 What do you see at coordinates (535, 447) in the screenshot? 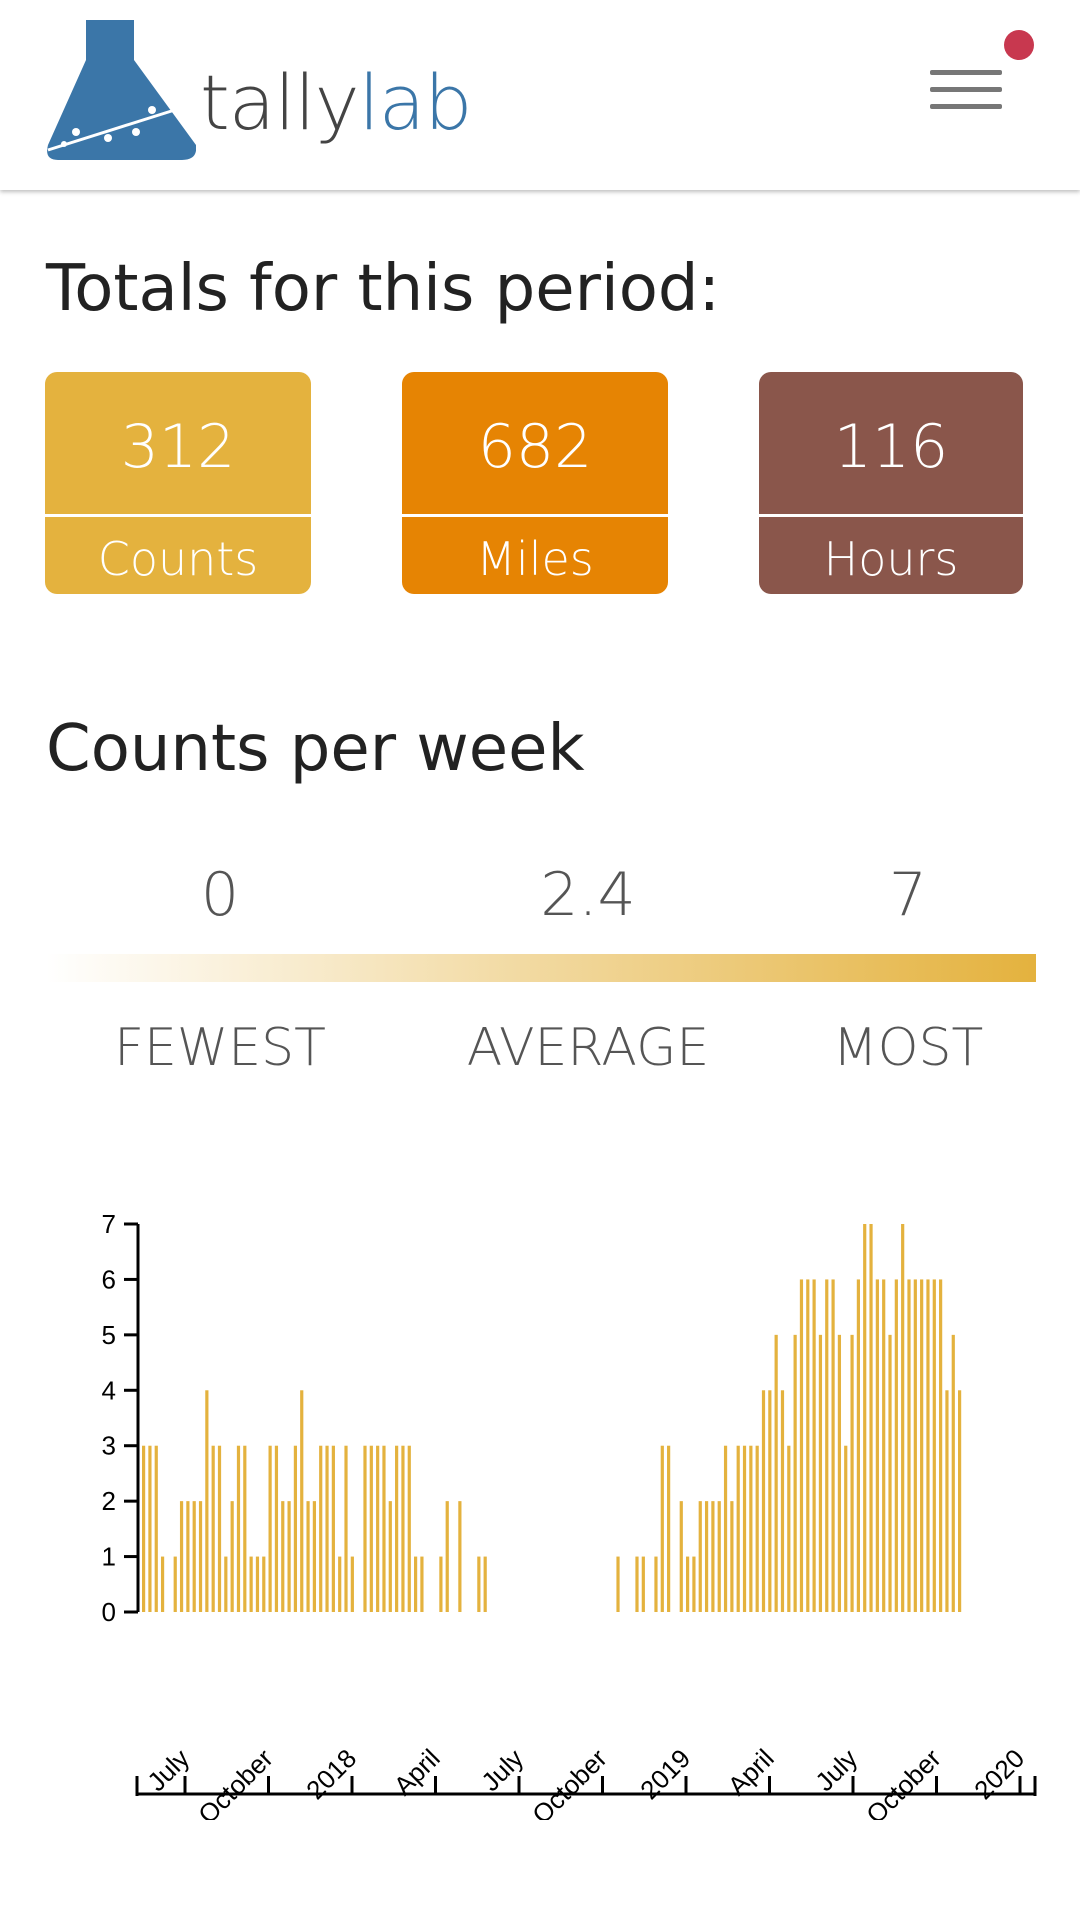
I see `tile-value: 682` at bounding box center [535, 447].